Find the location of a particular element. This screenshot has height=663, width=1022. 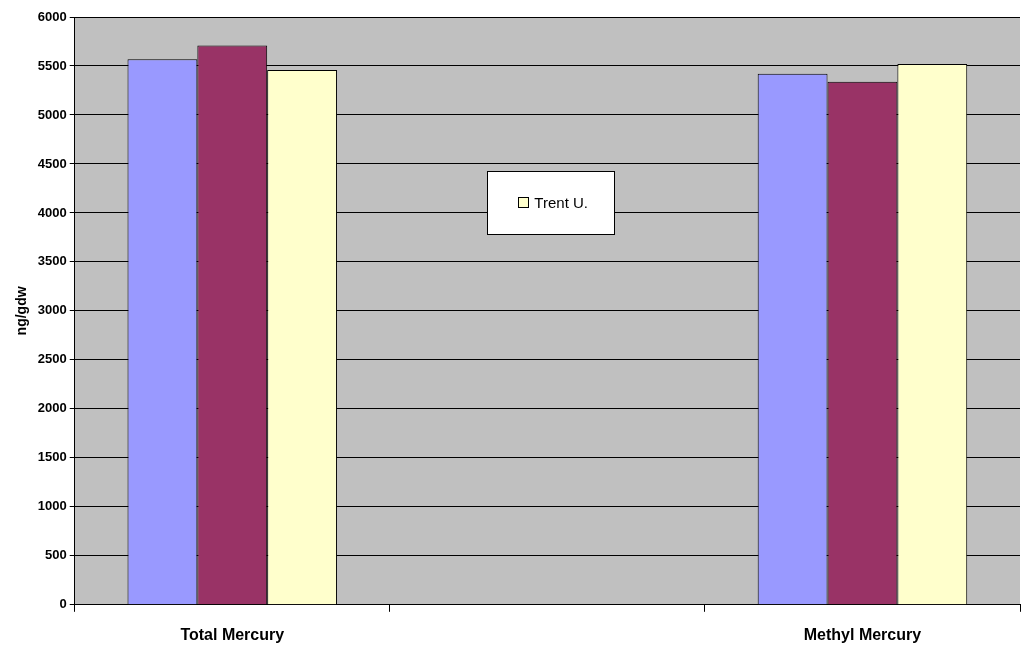

x-tick-label: Methyl Mercury is located at coordinates (862, 634).